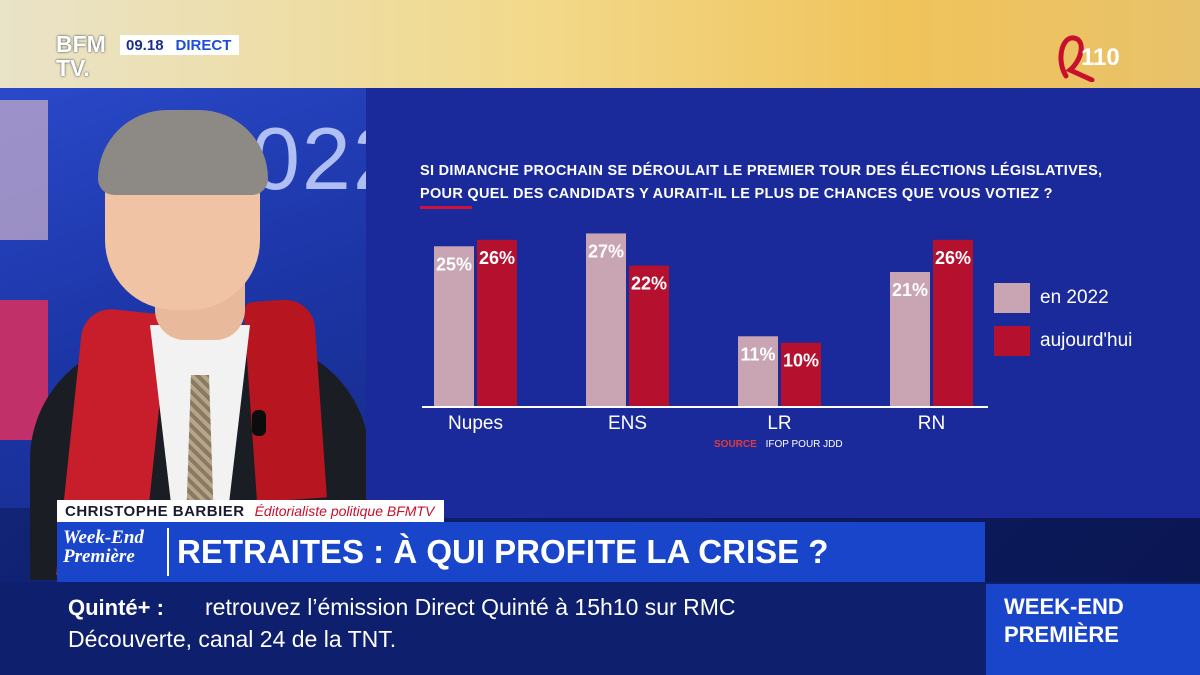  Describe the element at coordinates (649, 284) in the screenshot. I see `data-label: 22%` at that location.